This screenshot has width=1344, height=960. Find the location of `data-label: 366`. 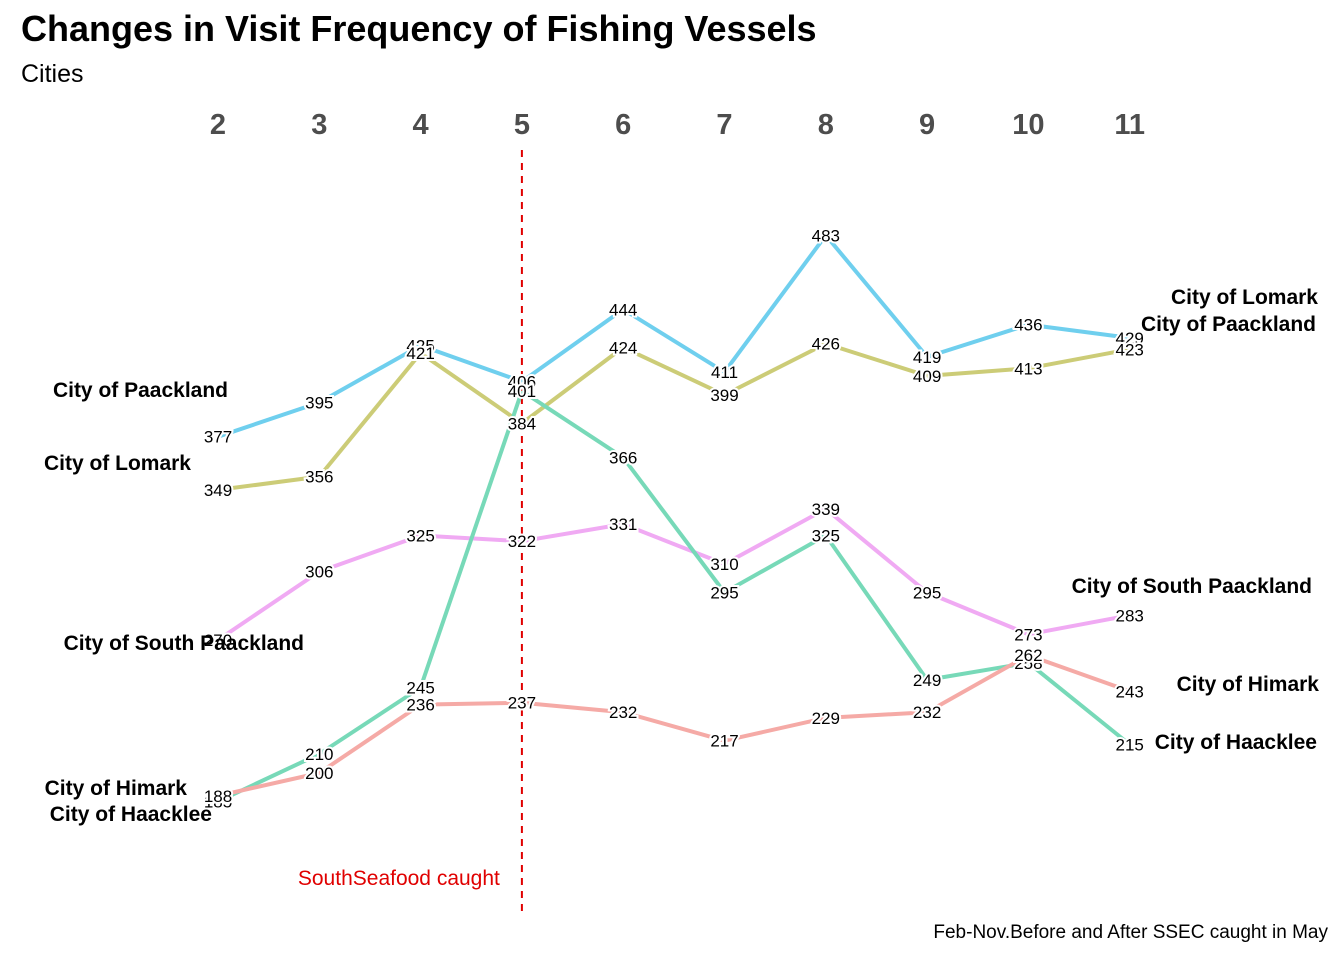

data-label: 366 is located at coordinates (623, 458).